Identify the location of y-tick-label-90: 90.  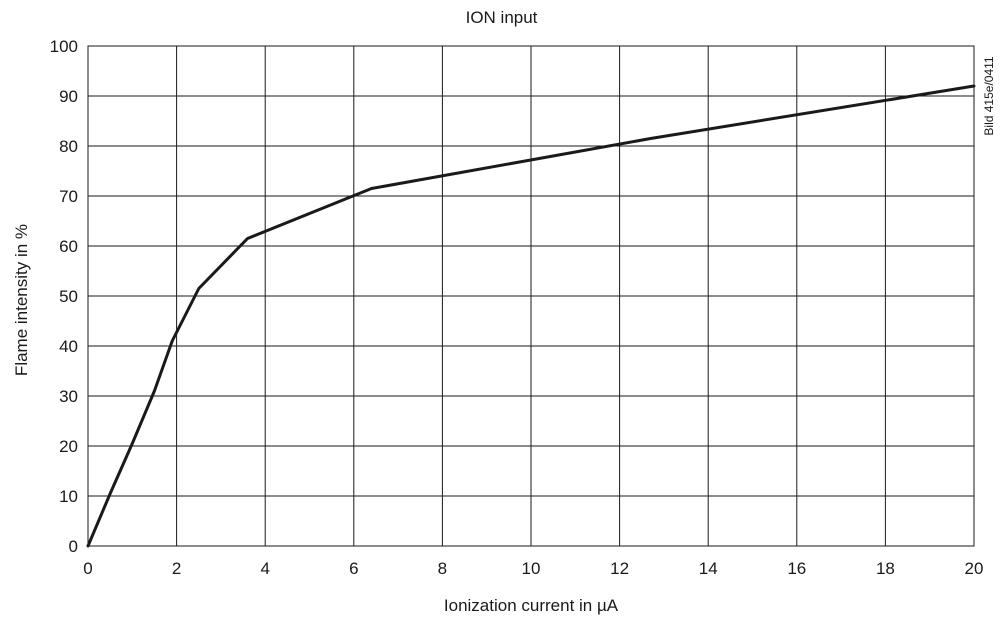
(68, 96).